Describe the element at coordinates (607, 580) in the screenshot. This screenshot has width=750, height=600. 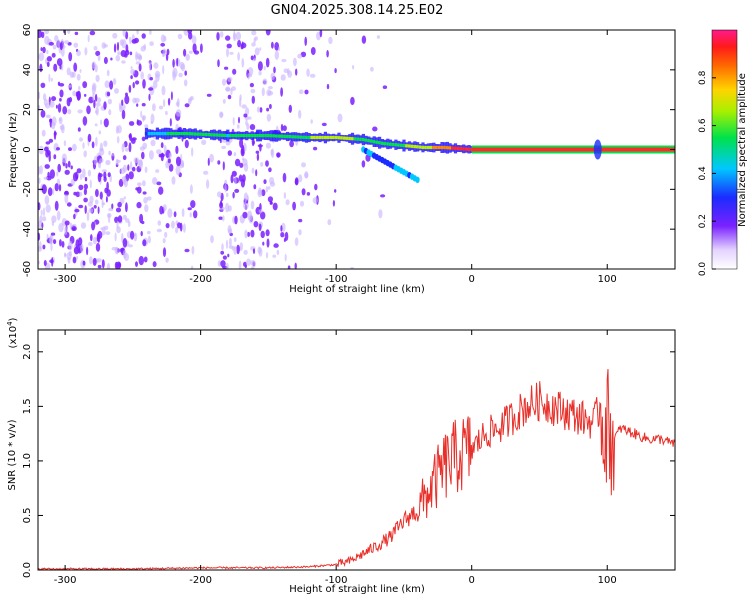
I see `x-tick-label: 100` at that location.